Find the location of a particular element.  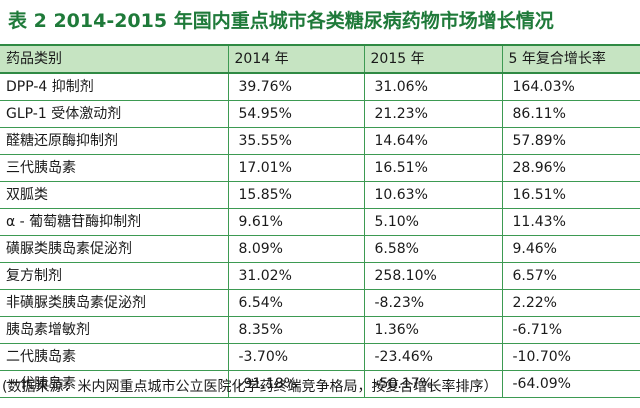

table-row: GLP-1 受体激动剂 54.95% 21.23% 86.11% is located at coordinates (320, 114).